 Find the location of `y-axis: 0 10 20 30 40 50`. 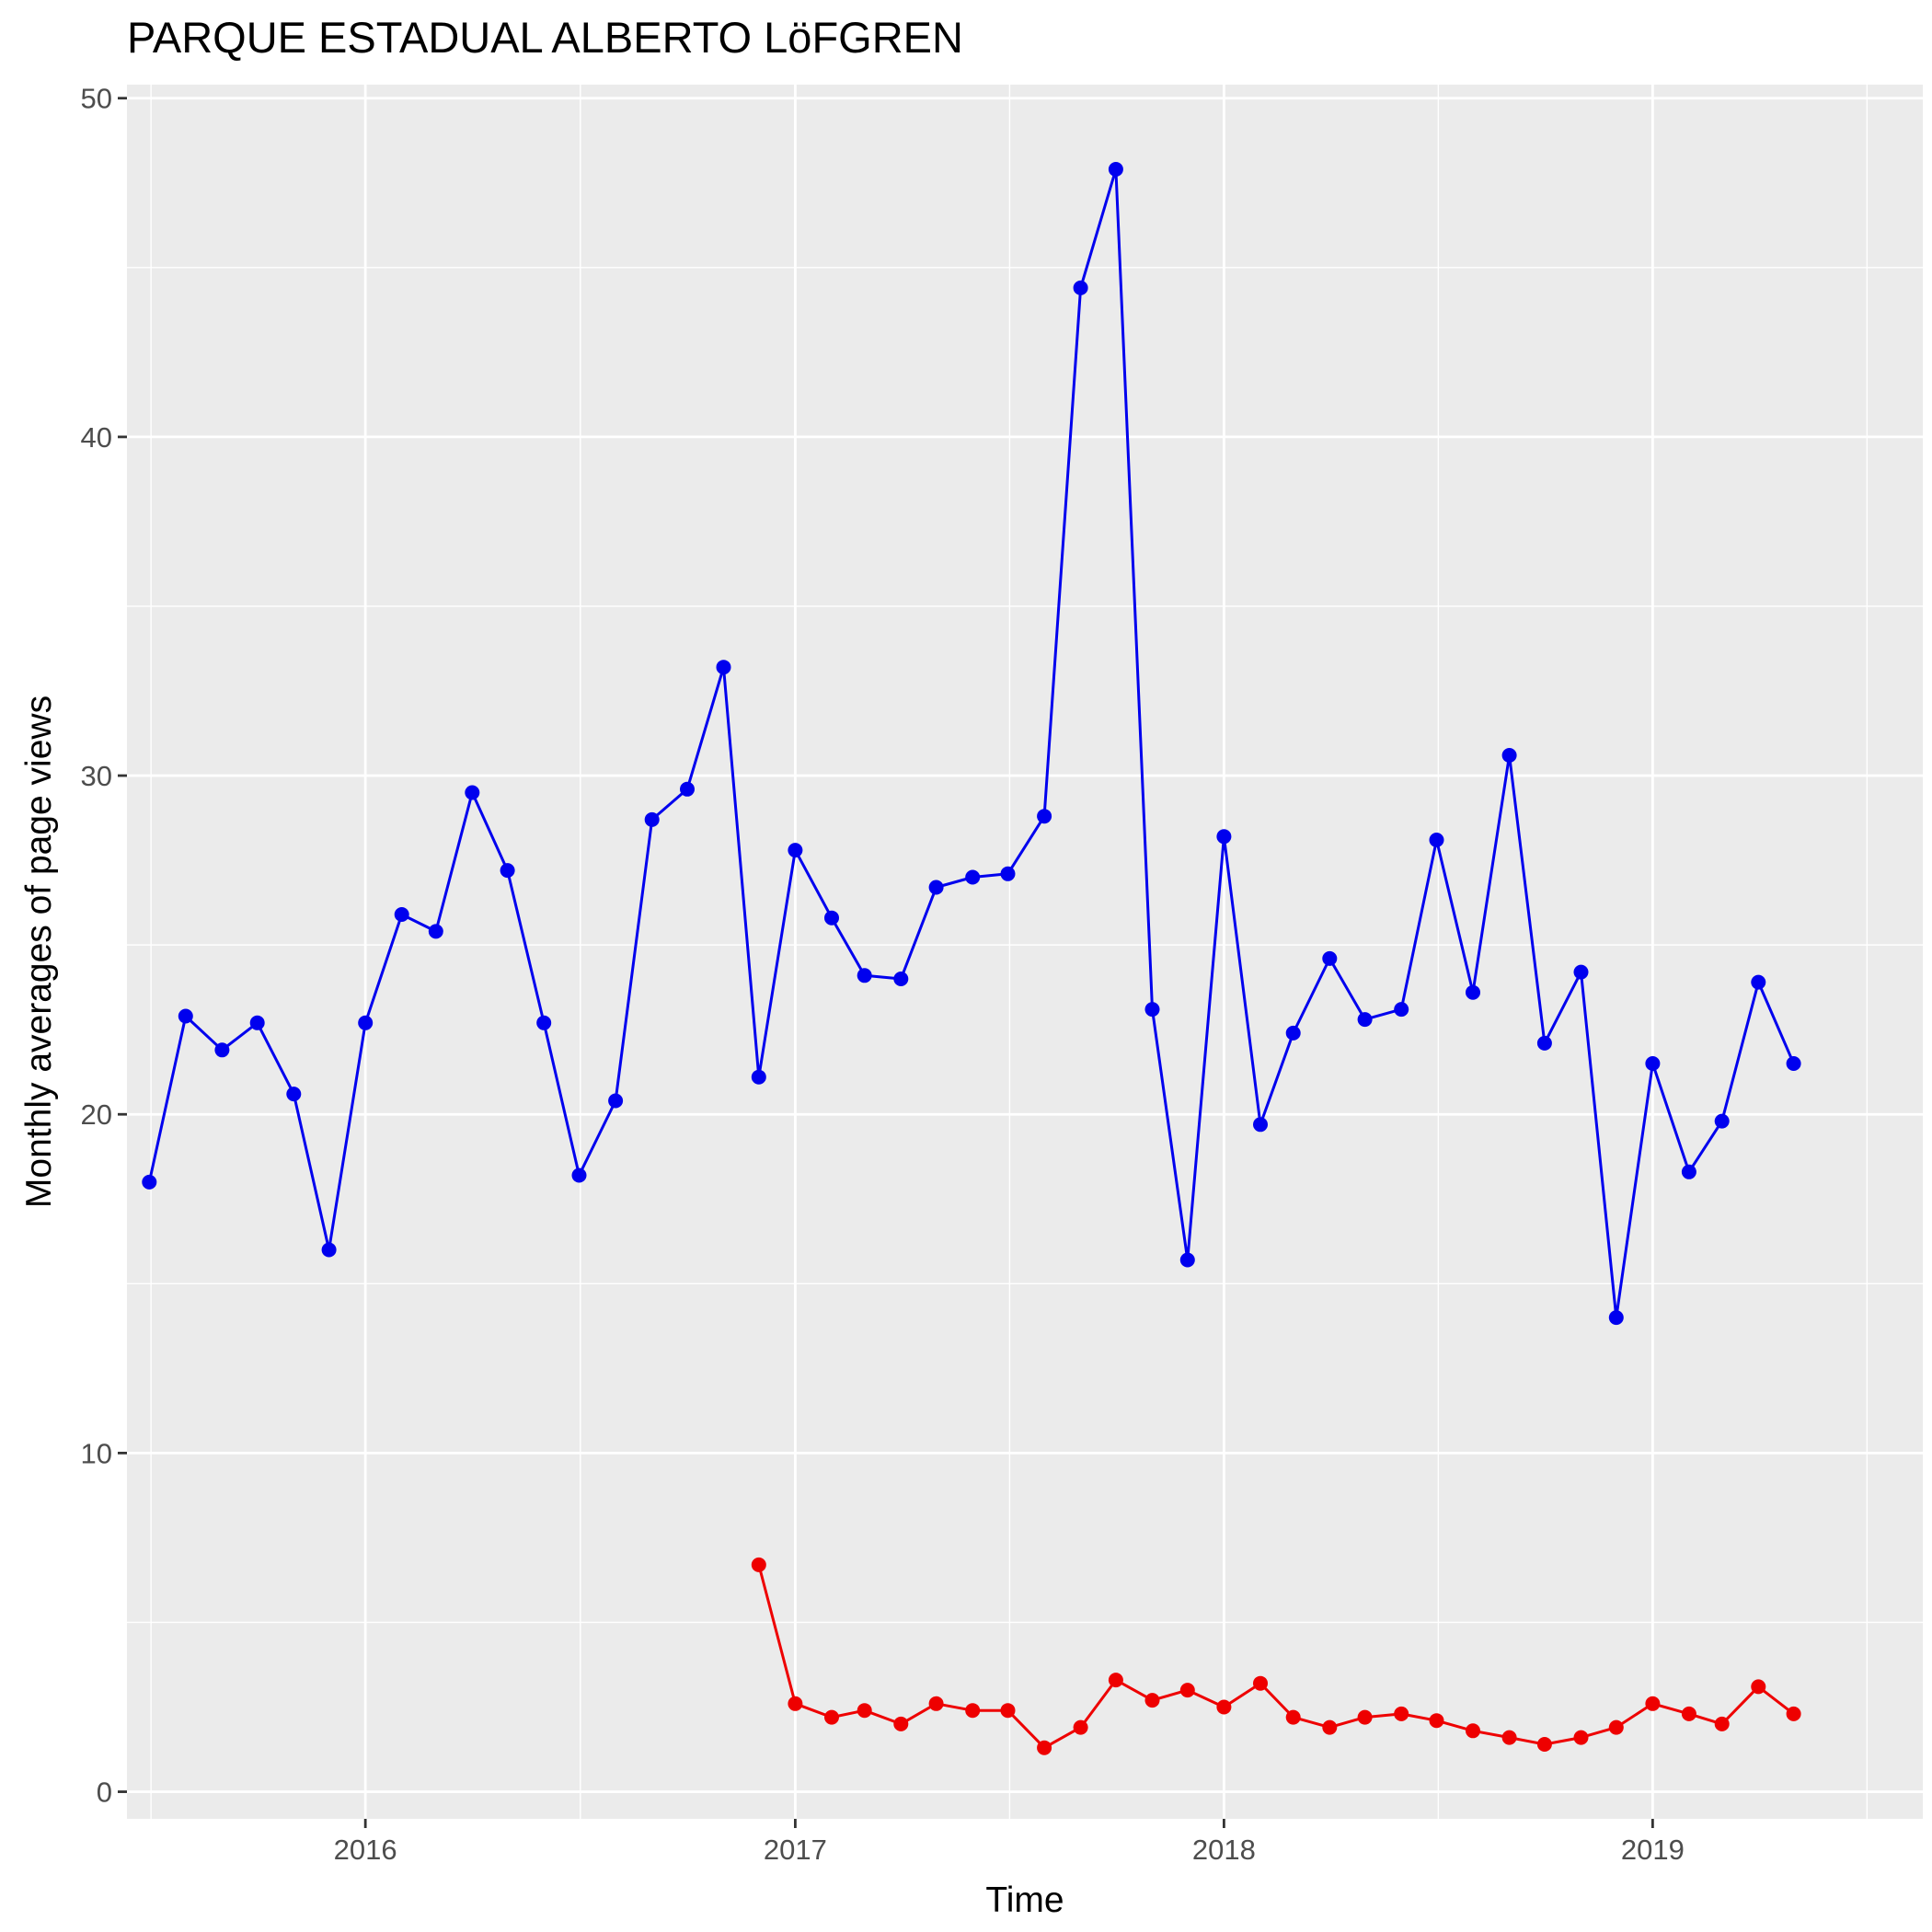

y-axis: 0 10 20 30 40 50 is located at coordinates (104, 946).